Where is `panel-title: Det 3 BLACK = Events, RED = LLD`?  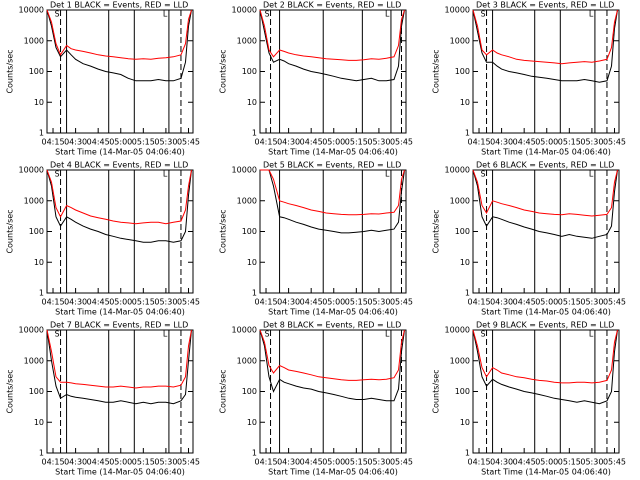 panel-title: Det 3 BLACK = Events, RED = LLD is located at coordinates (545, 5).